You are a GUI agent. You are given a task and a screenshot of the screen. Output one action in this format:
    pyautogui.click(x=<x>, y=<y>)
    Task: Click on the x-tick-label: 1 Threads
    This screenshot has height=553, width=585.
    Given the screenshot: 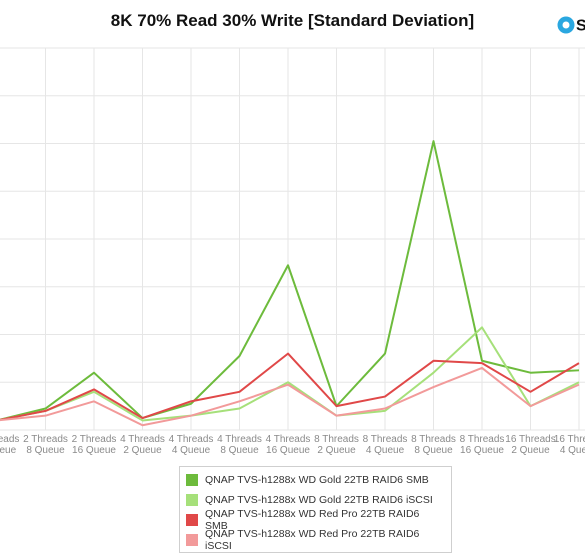 What is the action you would take?
    pyautogui.click(x=9, y=439)
    